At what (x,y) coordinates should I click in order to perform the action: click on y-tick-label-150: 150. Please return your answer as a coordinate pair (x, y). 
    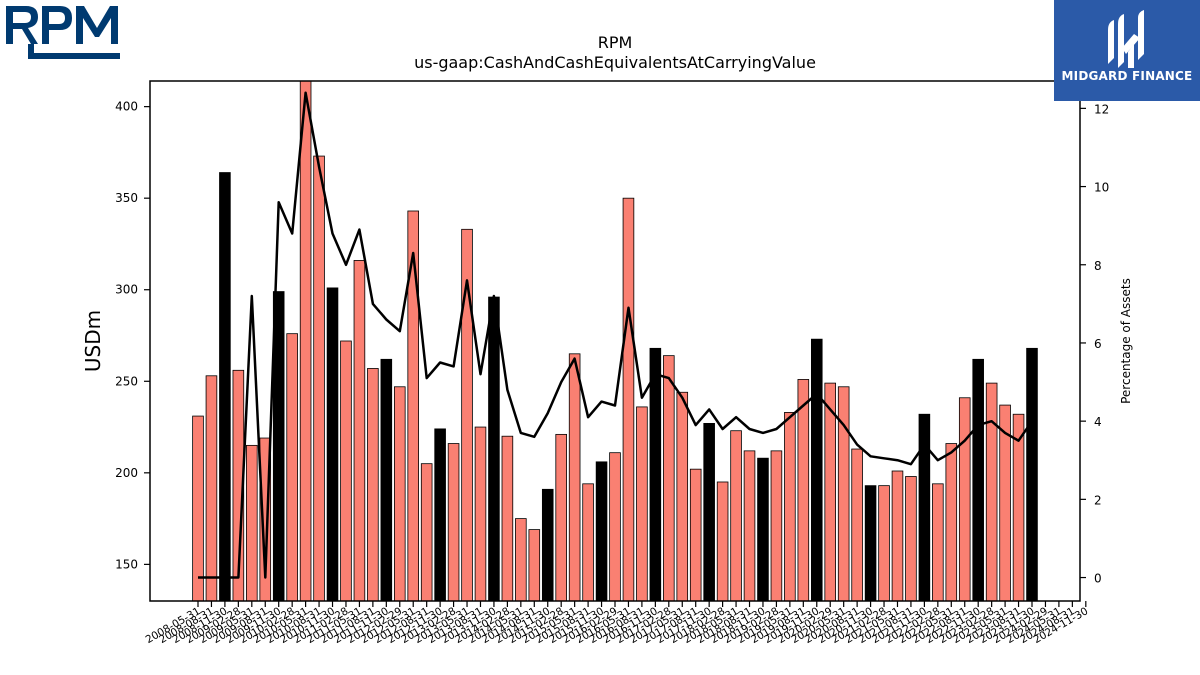
    Looking at the image, I should click on (126, 564).